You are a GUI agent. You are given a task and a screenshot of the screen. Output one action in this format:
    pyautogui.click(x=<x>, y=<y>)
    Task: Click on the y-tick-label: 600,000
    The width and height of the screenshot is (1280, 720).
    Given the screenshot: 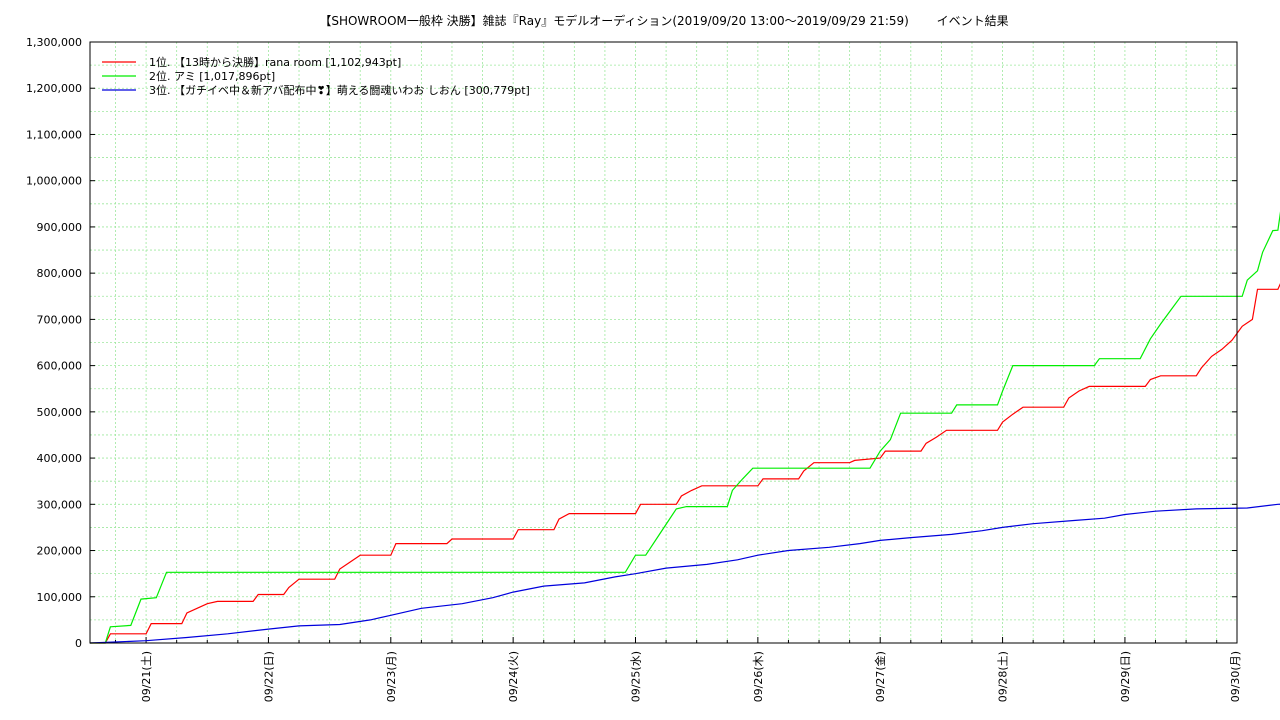 What is the action you would take?
    pyautogui.click(x=60, y=366)
    